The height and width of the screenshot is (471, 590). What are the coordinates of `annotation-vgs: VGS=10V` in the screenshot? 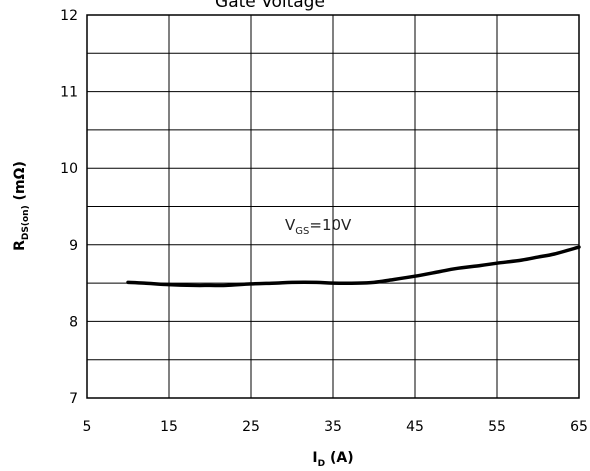 It's located at (318, 226).